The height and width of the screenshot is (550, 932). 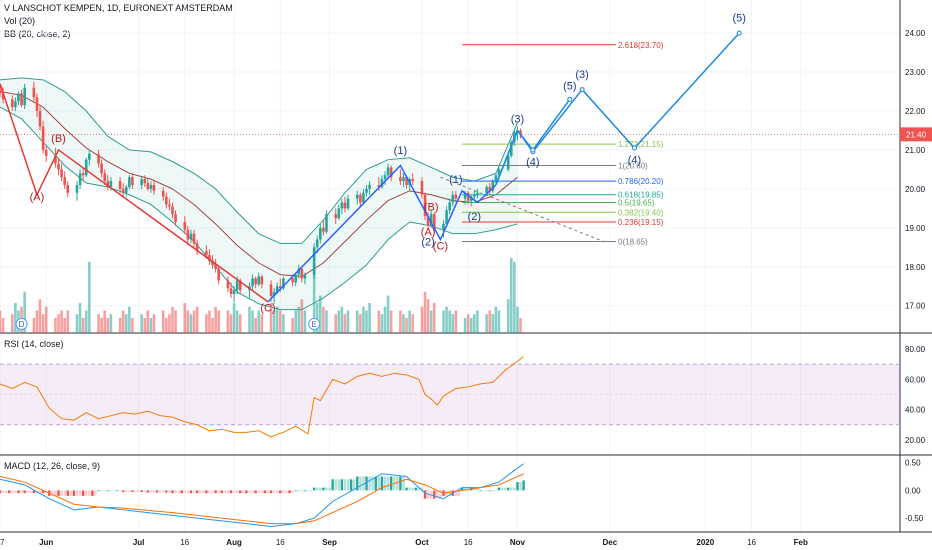 I want to click on price-tick-label: 24.00, so click(x=915, y=33).